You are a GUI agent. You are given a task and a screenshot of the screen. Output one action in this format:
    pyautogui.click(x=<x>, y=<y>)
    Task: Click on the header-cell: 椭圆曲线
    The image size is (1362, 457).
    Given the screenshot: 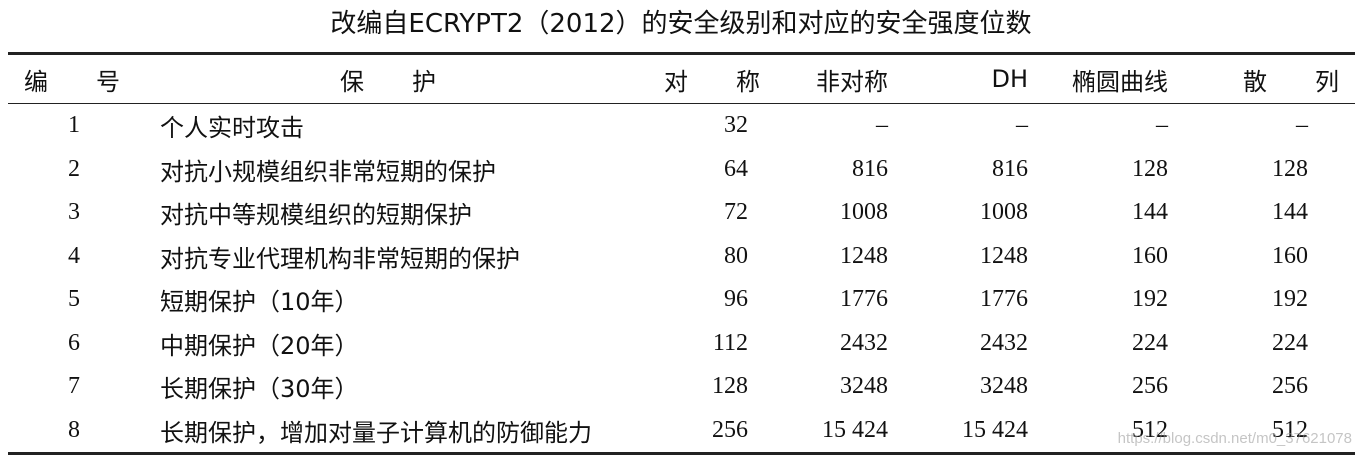 What is the action you would take?
    pyautogui.click(x=1110, y=78)
    